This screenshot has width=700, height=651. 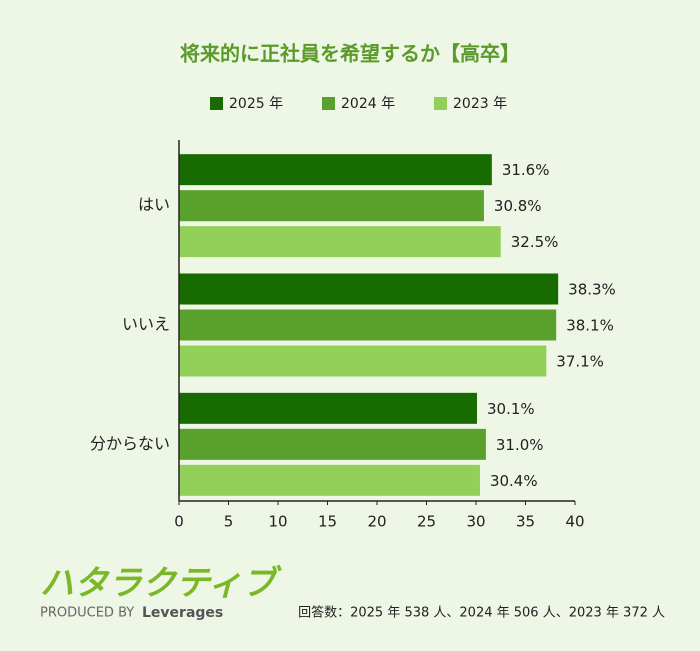 I want to click on x-tick-label: 0, so click(x=179, y=522).